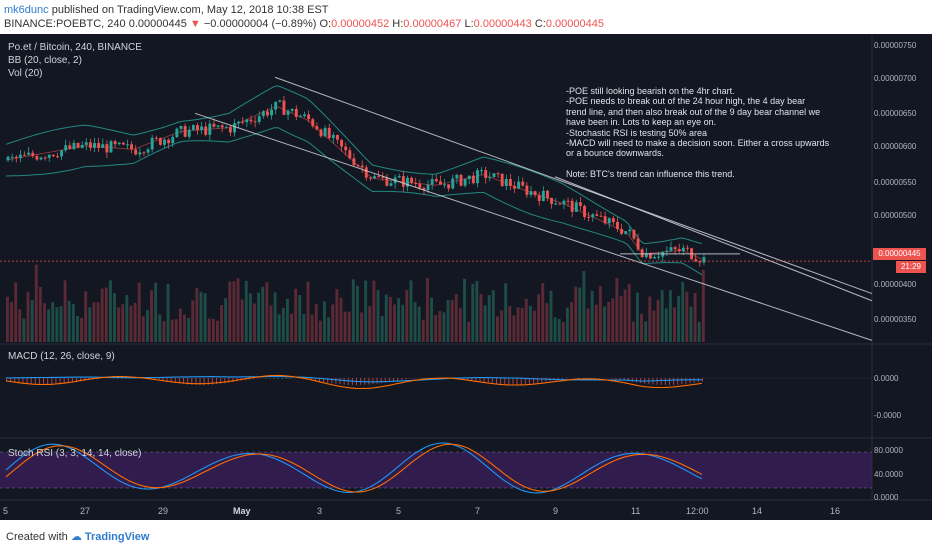 Image resolution: width=932 pixels, height=550 pixels. Describe the element at coordinates (556, 511) in the screenshot. I see `x-tick: 9` at that location.